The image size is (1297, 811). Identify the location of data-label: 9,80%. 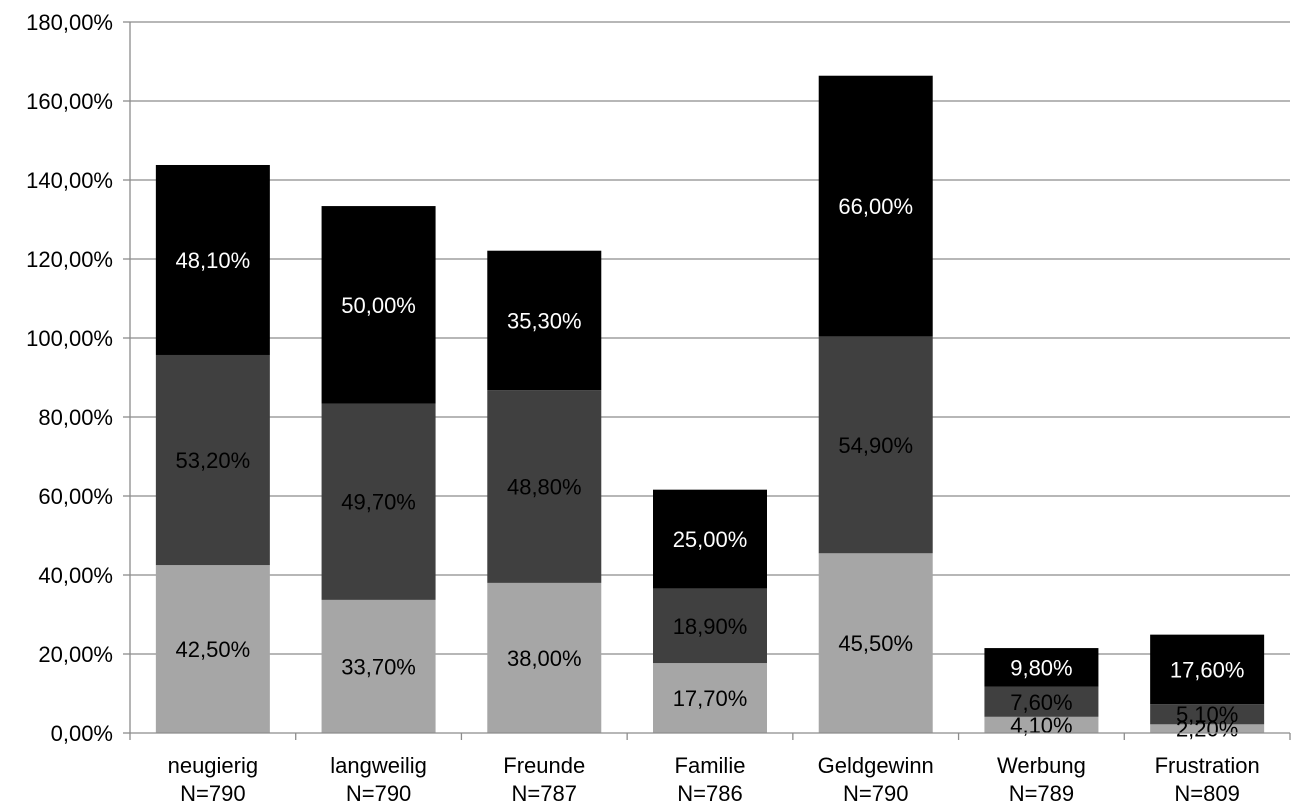
(1041, 667).